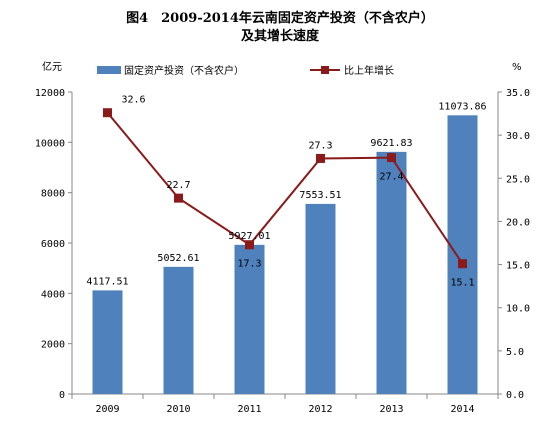 The image size is (553, 426). What do you see at coordinates (249, 409) in the screenshot?
I see `x-tick-label: 2011` at bounding box center [249, 409].